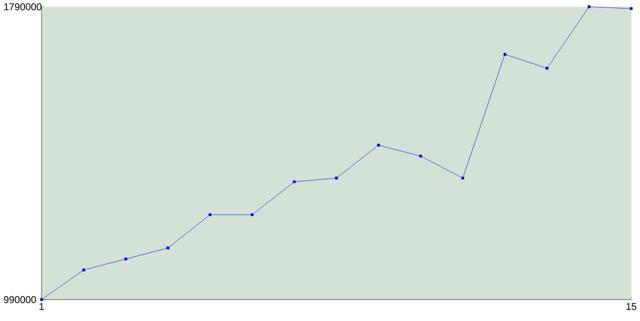 This screenshot has height=321, width=640. What do you see at coordinates (20, 299) in the screenshot?
I see `y-tick-label: 990000` at bounding box center [20, 299].